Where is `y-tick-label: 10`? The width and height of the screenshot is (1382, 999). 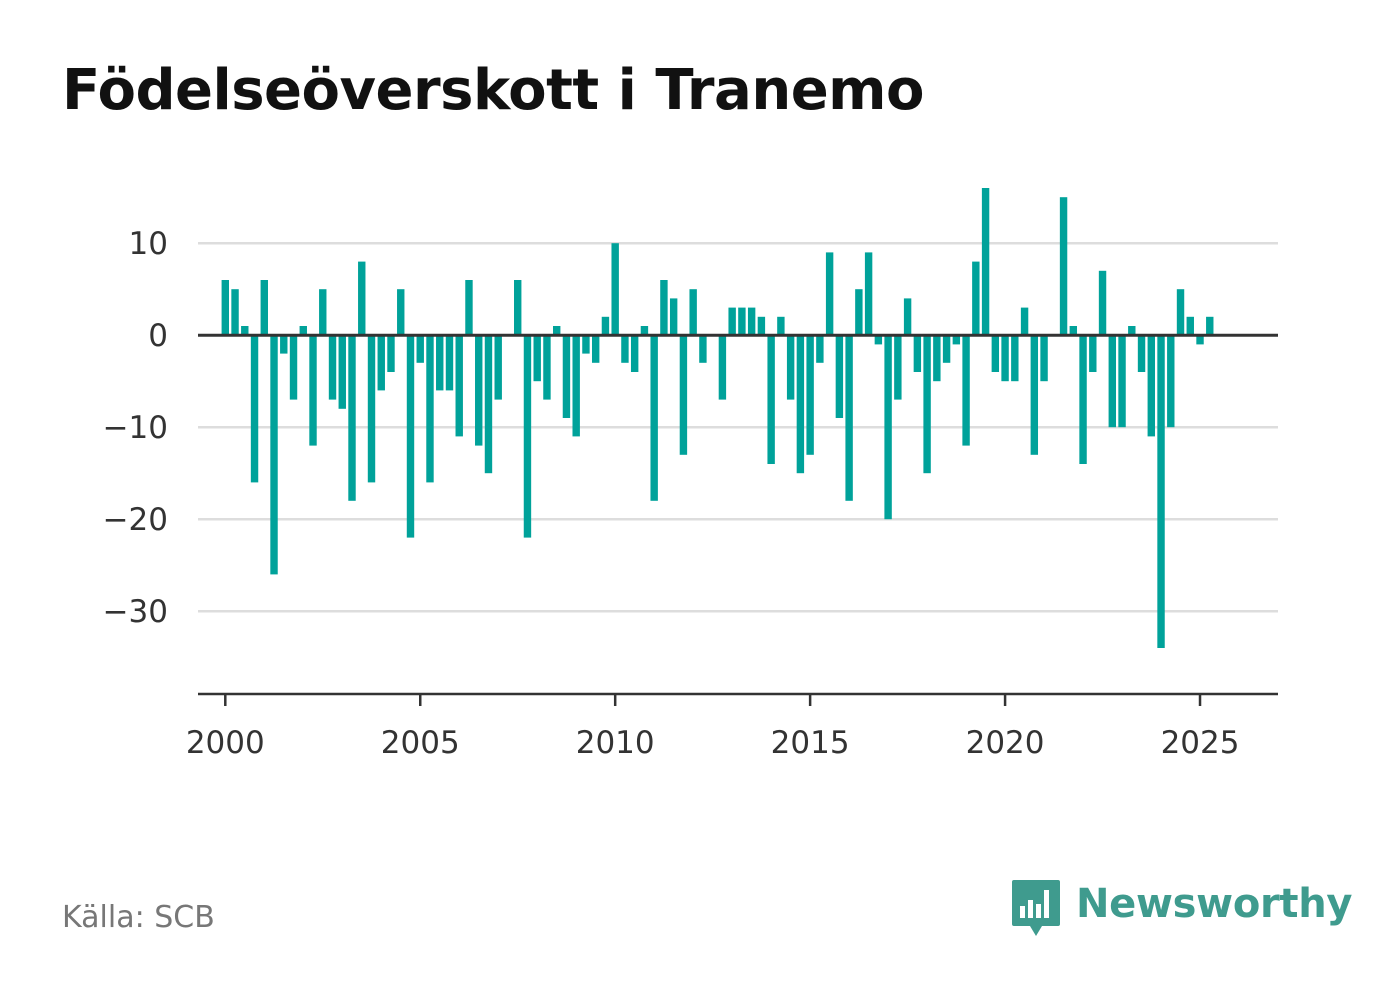 y-tick-label: 10 is located at coordinates (148, 244).